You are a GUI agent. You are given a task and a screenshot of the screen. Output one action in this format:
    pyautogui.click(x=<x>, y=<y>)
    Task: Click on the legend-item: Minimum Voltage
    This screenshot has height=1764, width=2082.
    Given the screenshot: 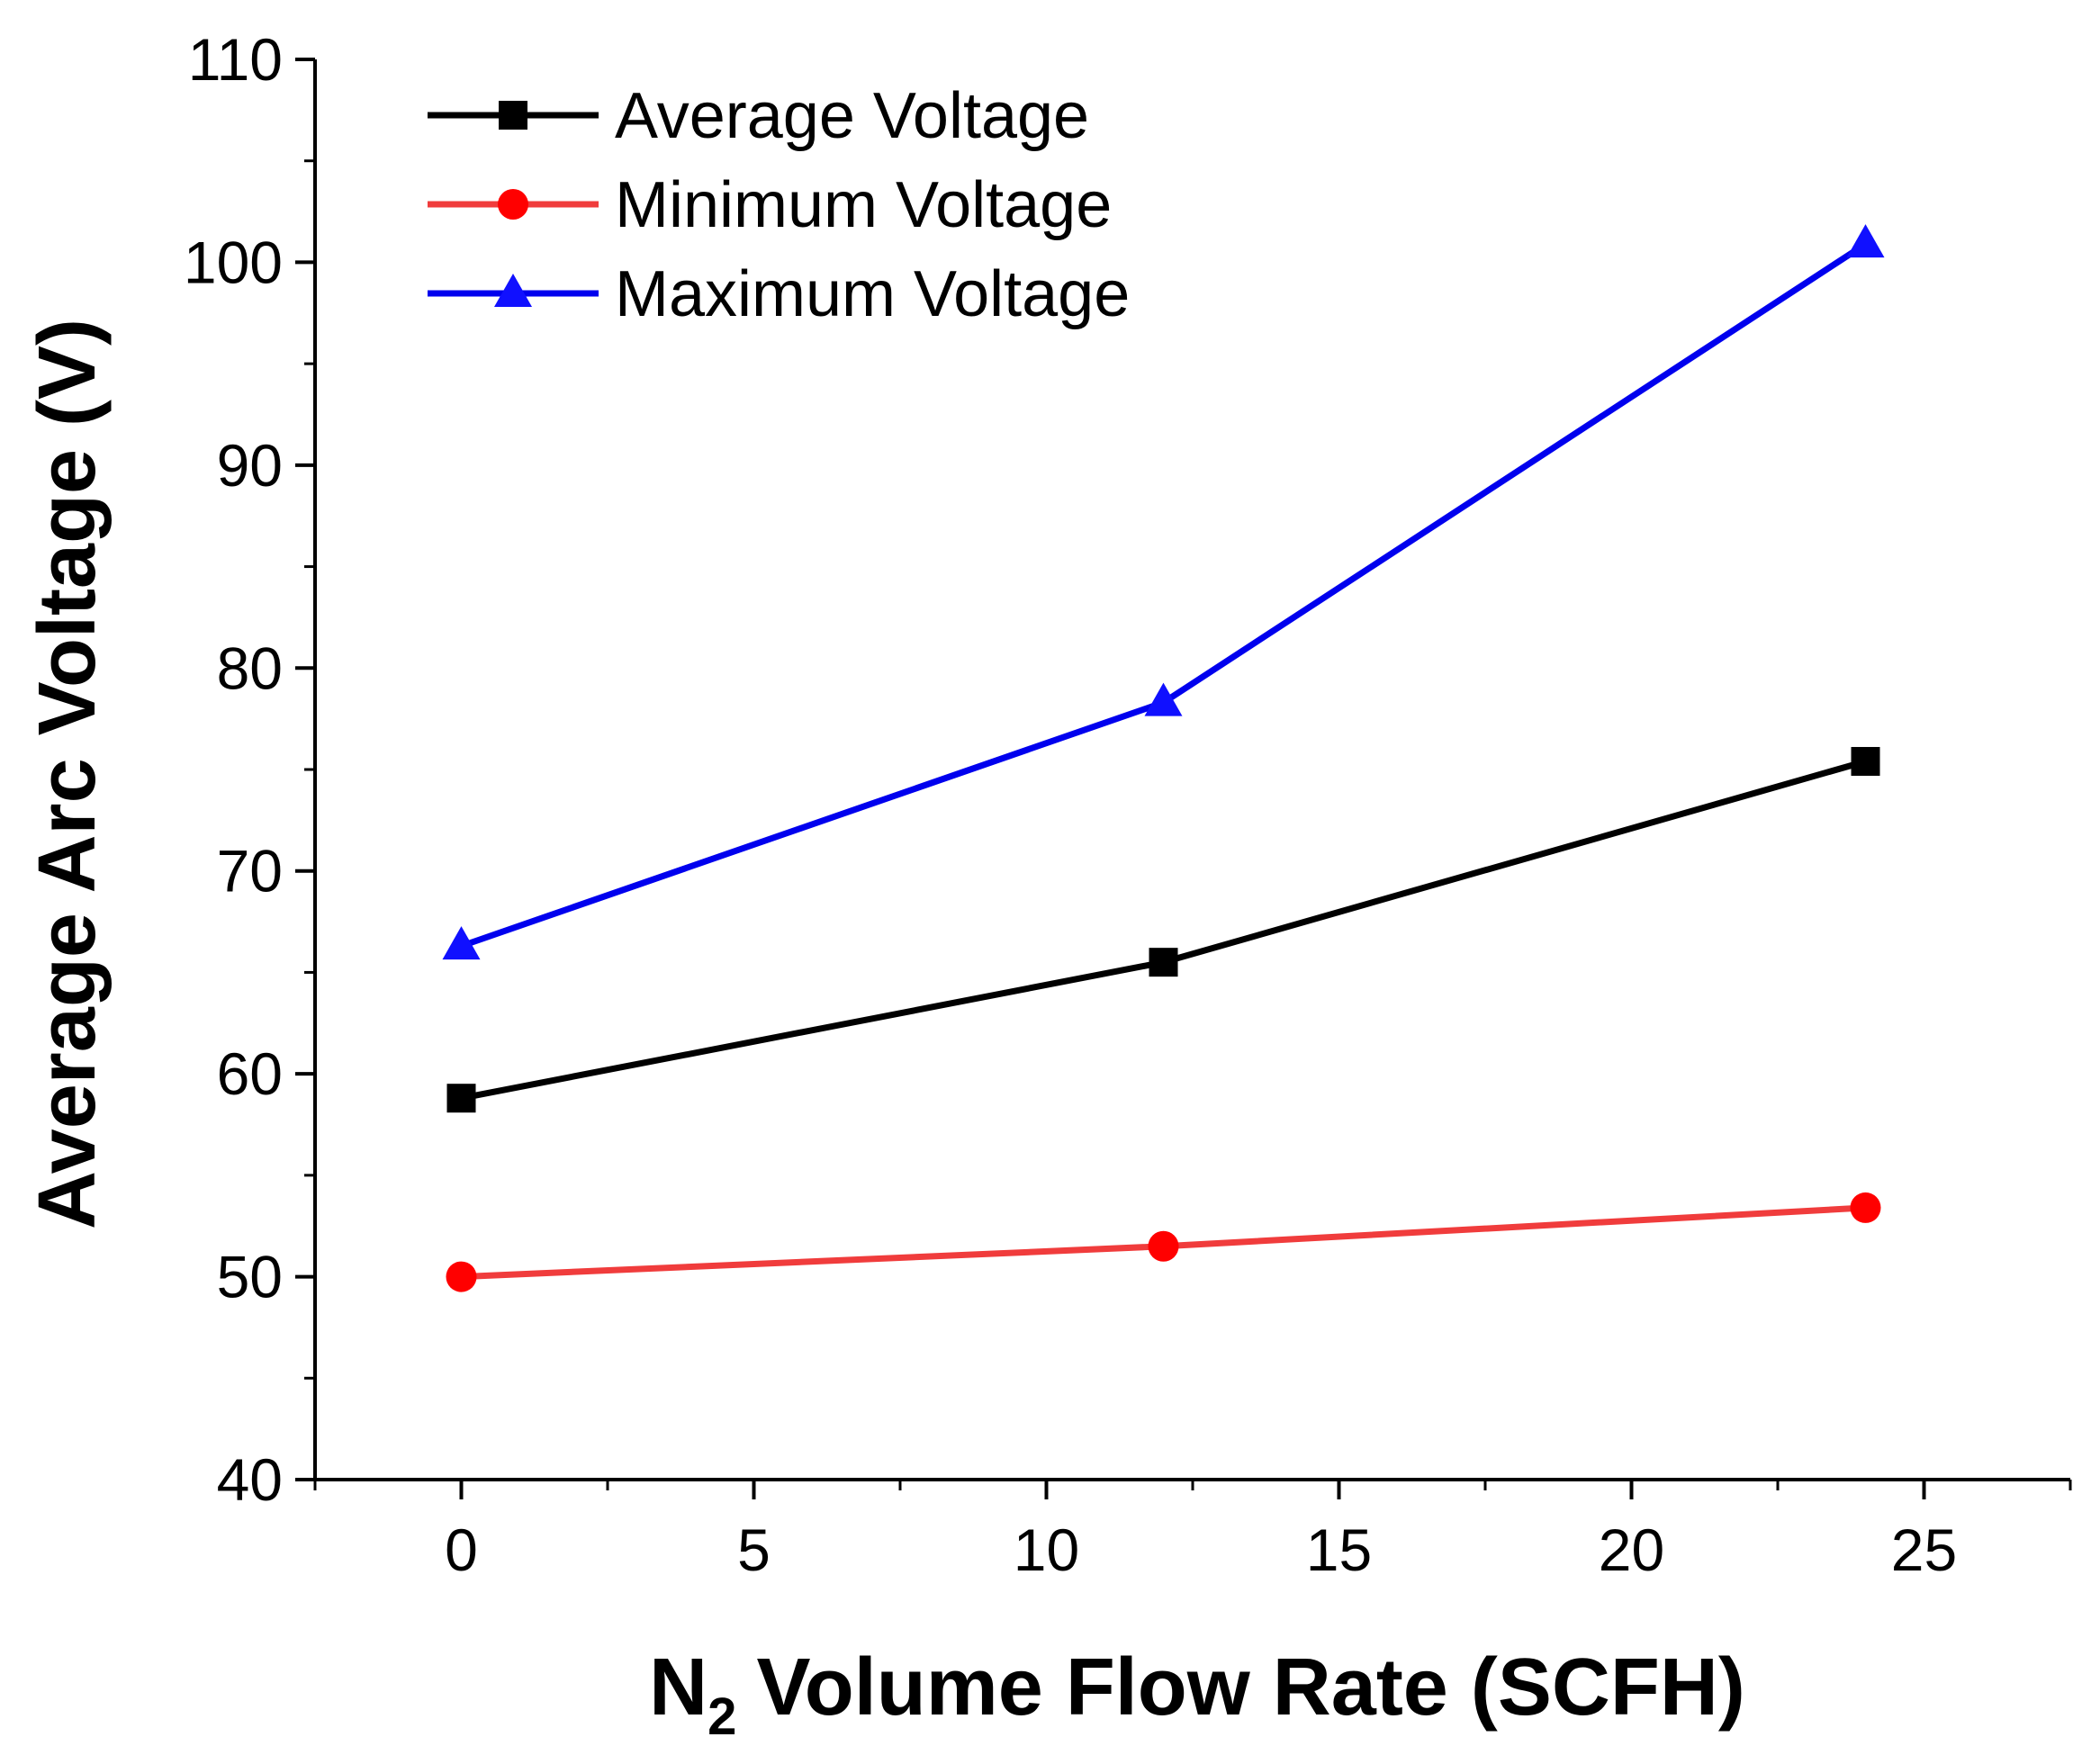 What is the action you would take?
    pyautogui.click(x=770, y=205)
    